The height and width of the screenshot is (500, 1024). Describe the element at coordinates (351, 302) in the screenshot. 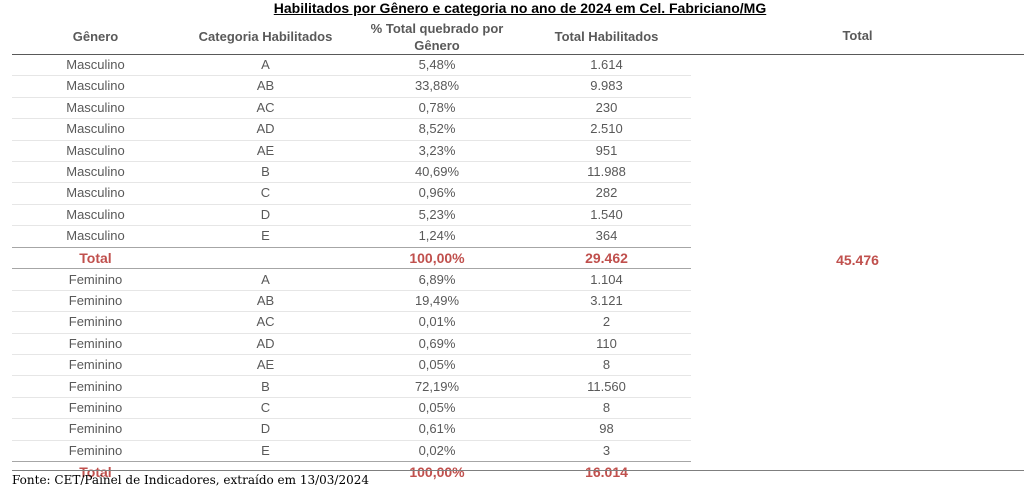

I see `table-row: Feminino AB 19,49% 3.121` at that location.